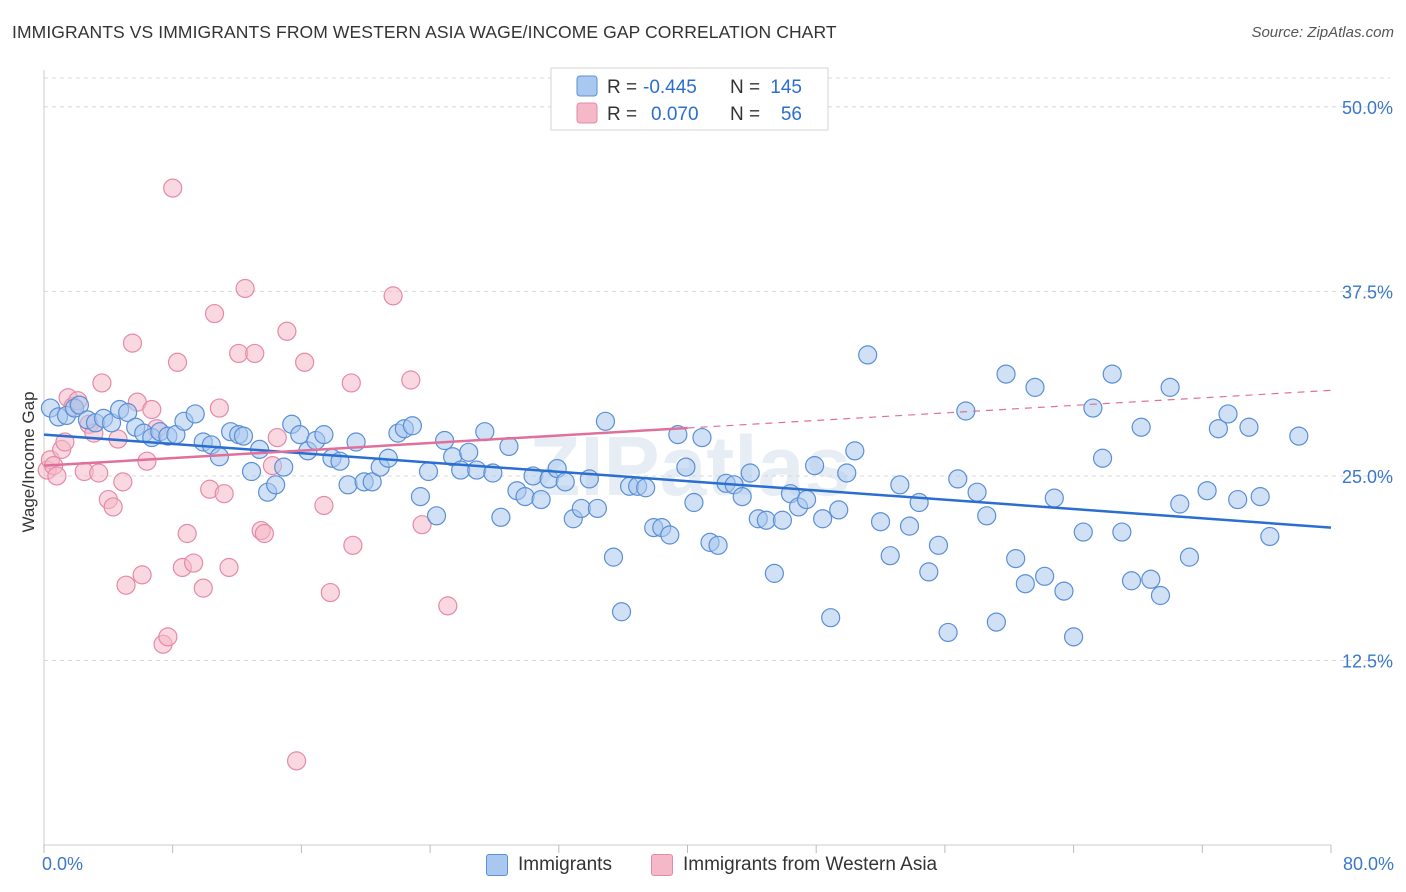 The height and width of the screenshot is (892, 1406). I want to click on stats-n-value-2: 56, so click(791, 114).